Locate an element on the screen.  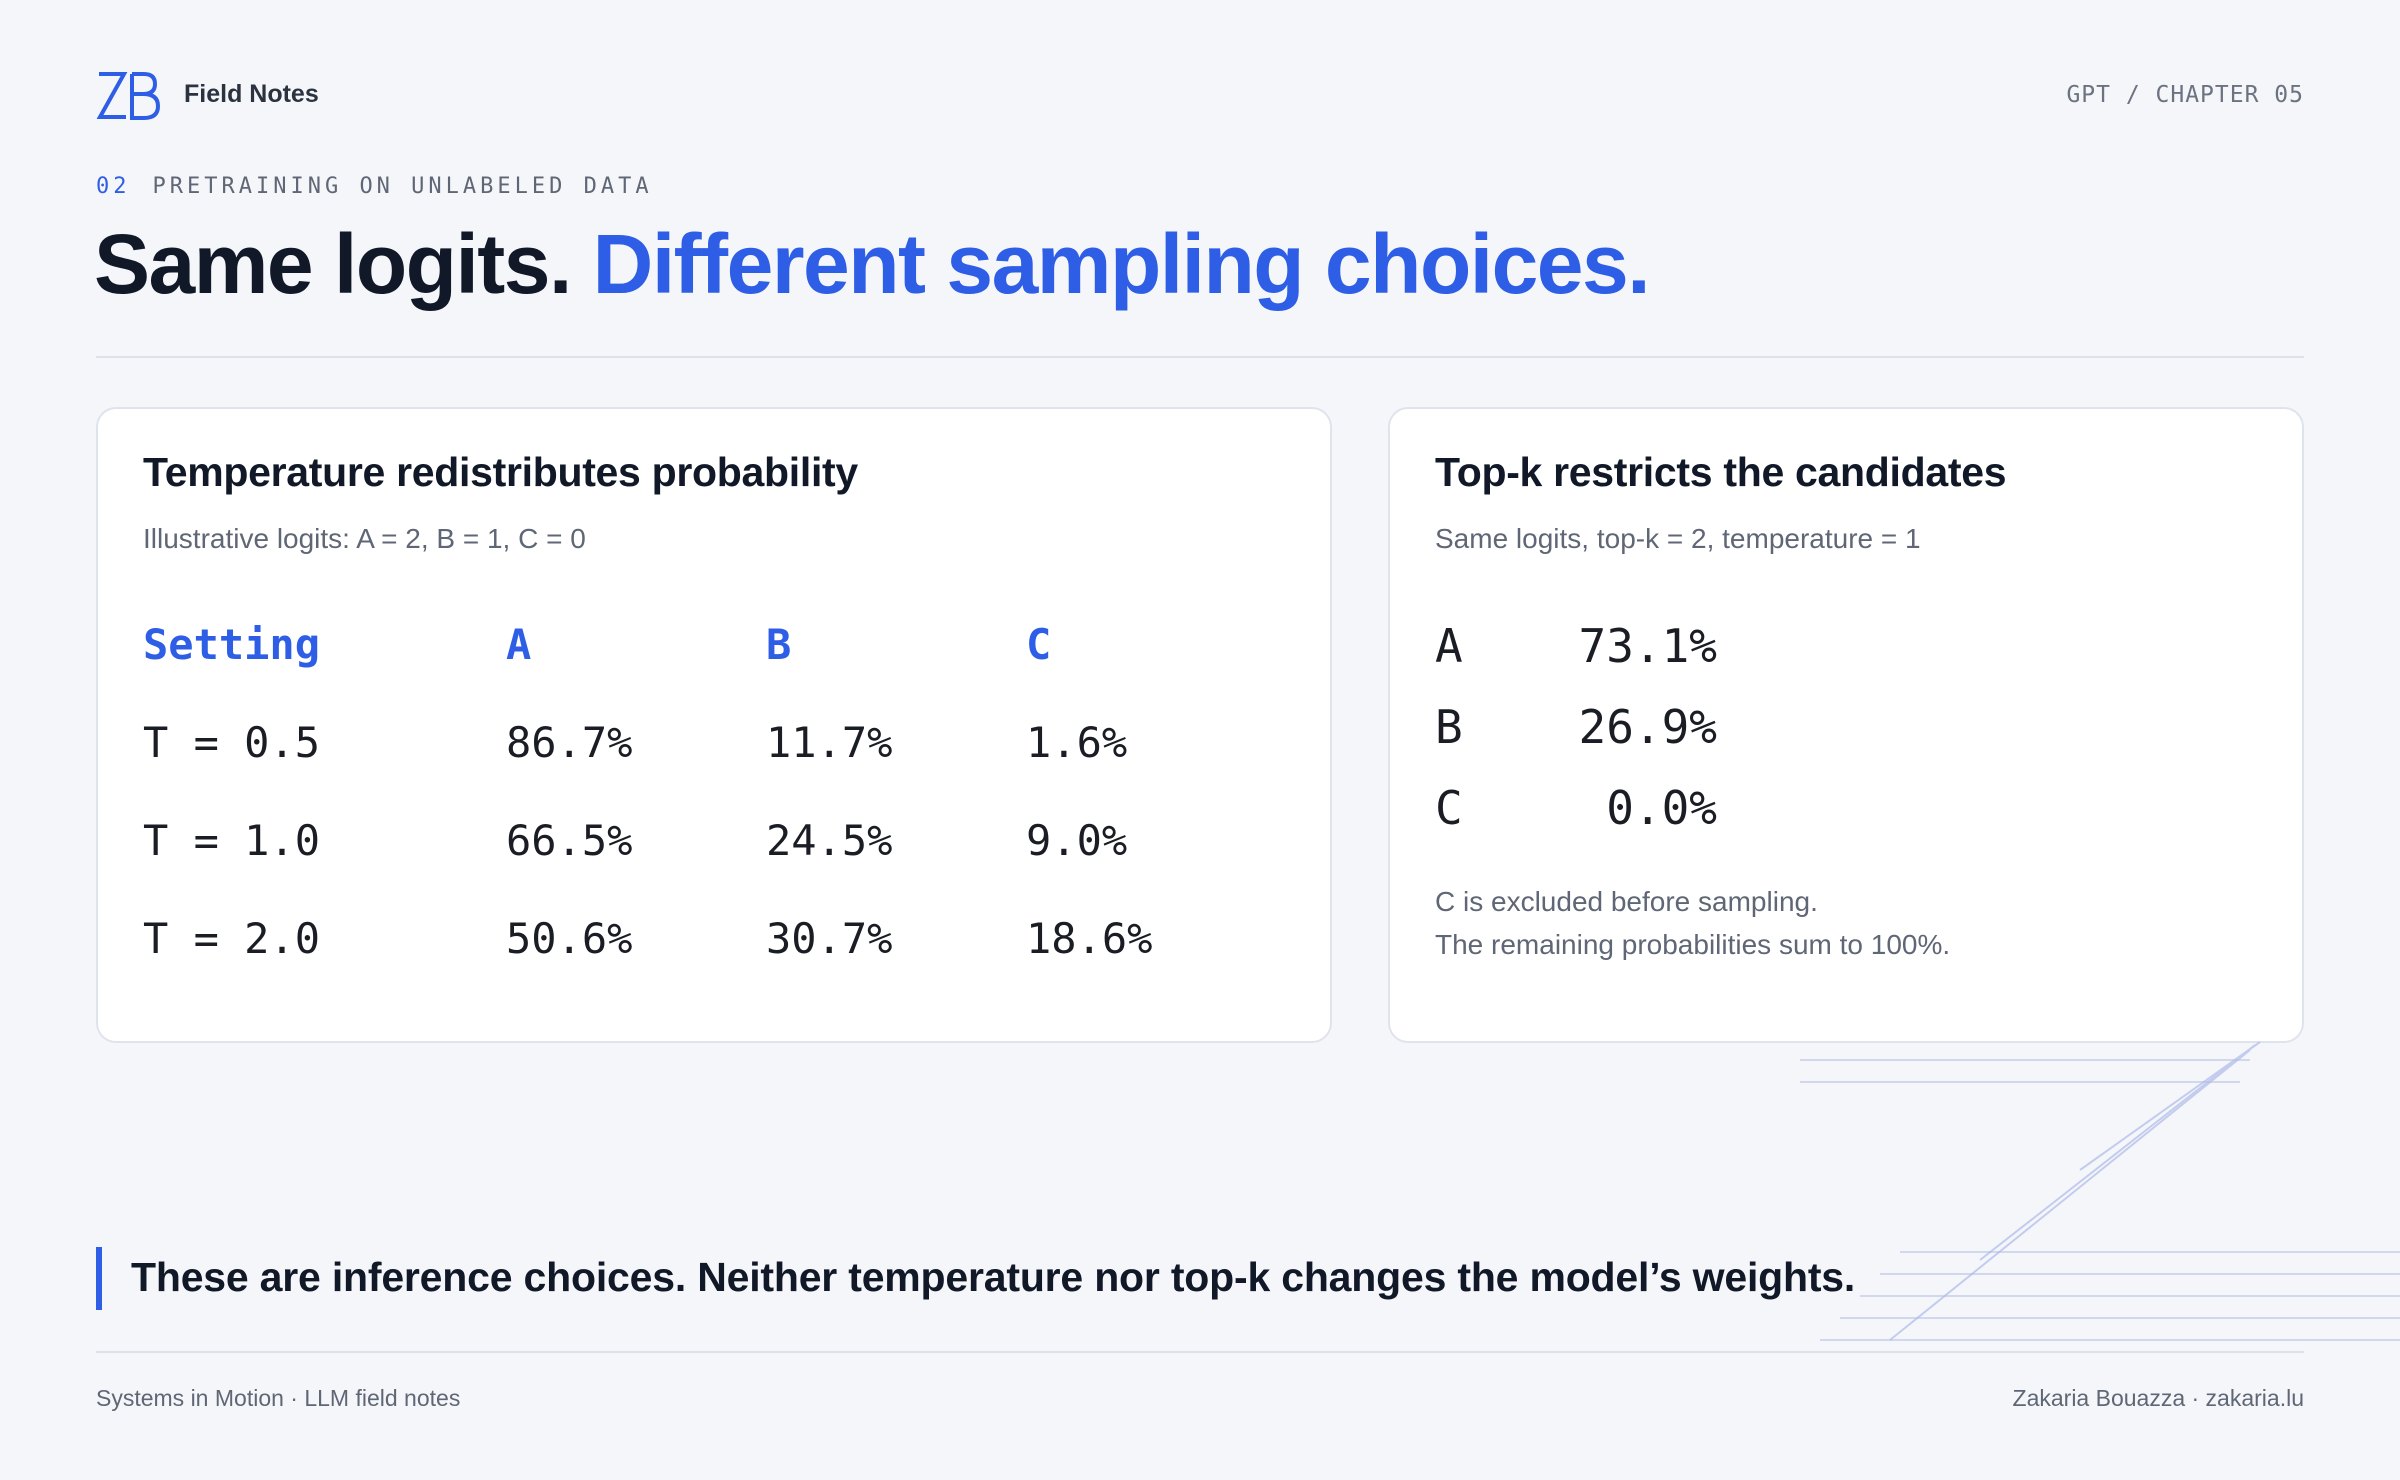
column-header: Setting is located at coordinates (232, 644).